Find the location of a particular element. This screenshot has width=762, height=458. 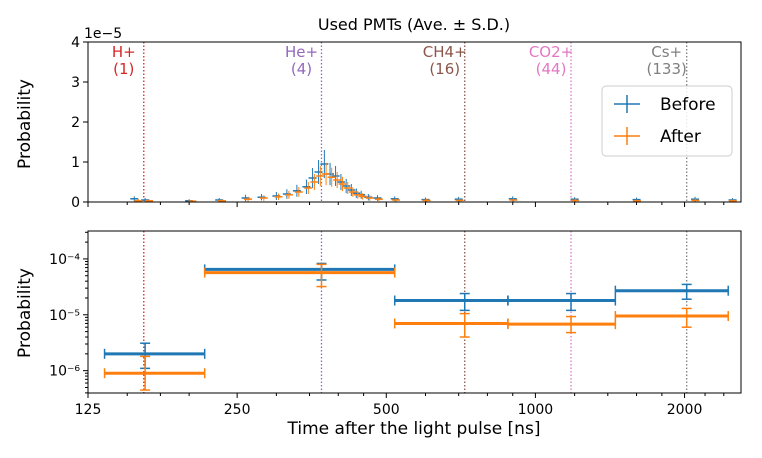

ion-label-4: Cs+ is located at coordinates (666, 52).